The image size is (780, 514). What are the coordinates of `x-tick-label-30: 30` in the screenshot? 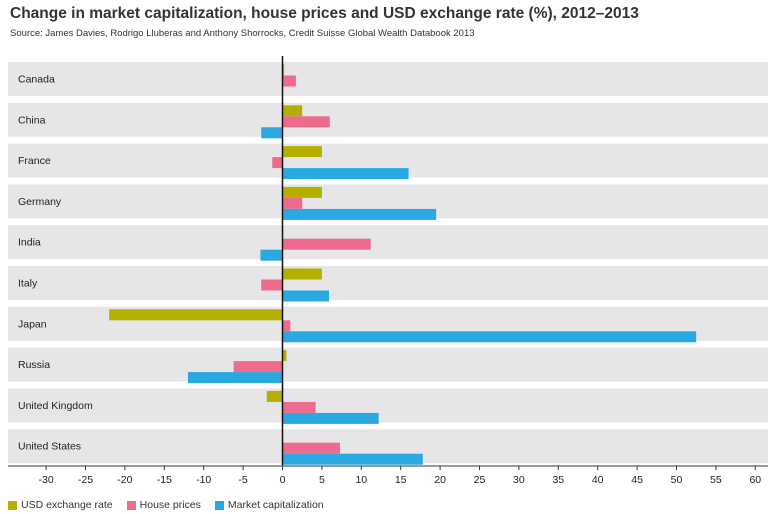 It's located at (519, 480).